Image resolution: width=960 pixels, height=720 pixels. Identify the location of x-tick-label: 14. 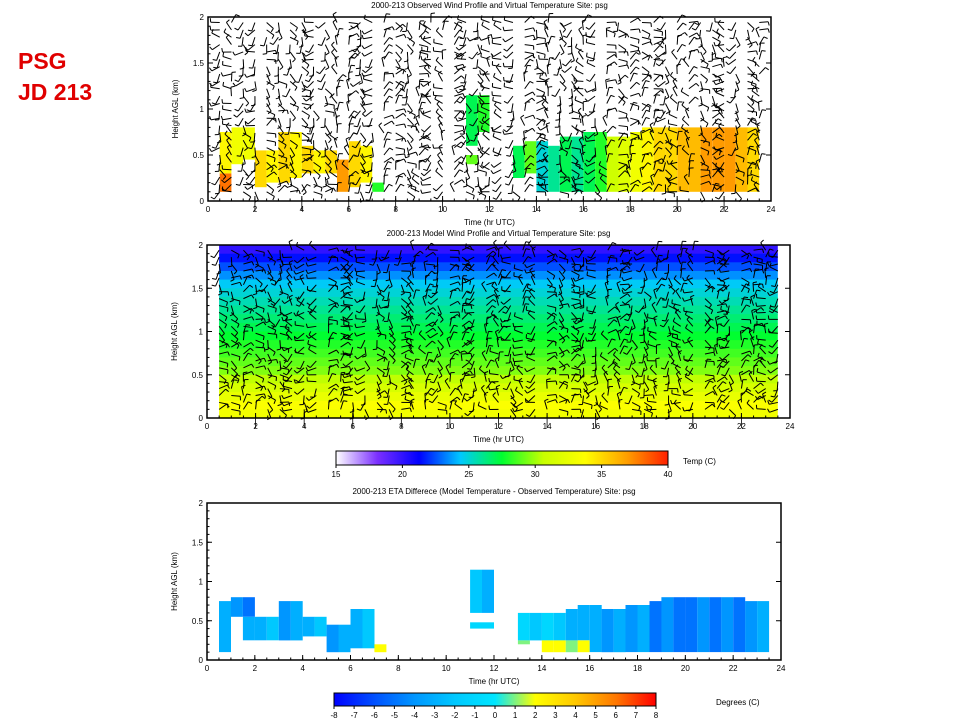
(547, 426).